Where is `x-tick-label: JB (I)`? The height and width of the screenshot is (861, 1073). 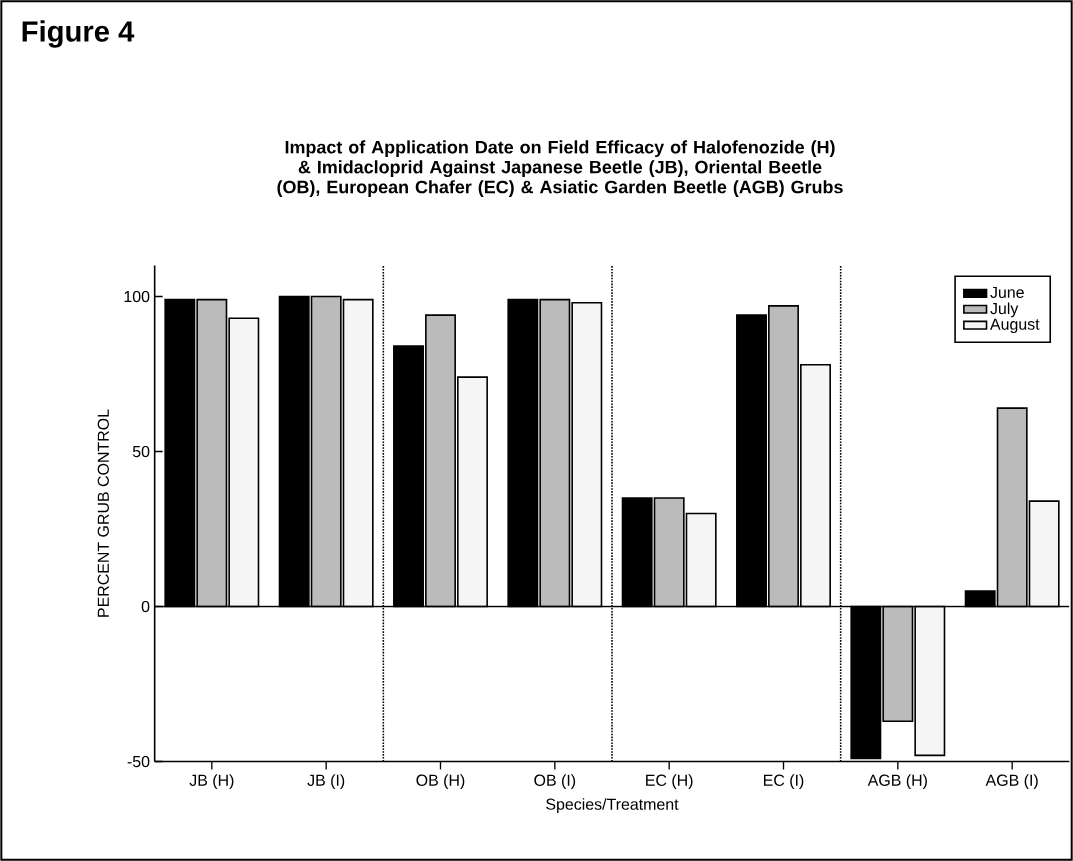 x-tick-label: JB (I) is located at coordinates (326, 782).